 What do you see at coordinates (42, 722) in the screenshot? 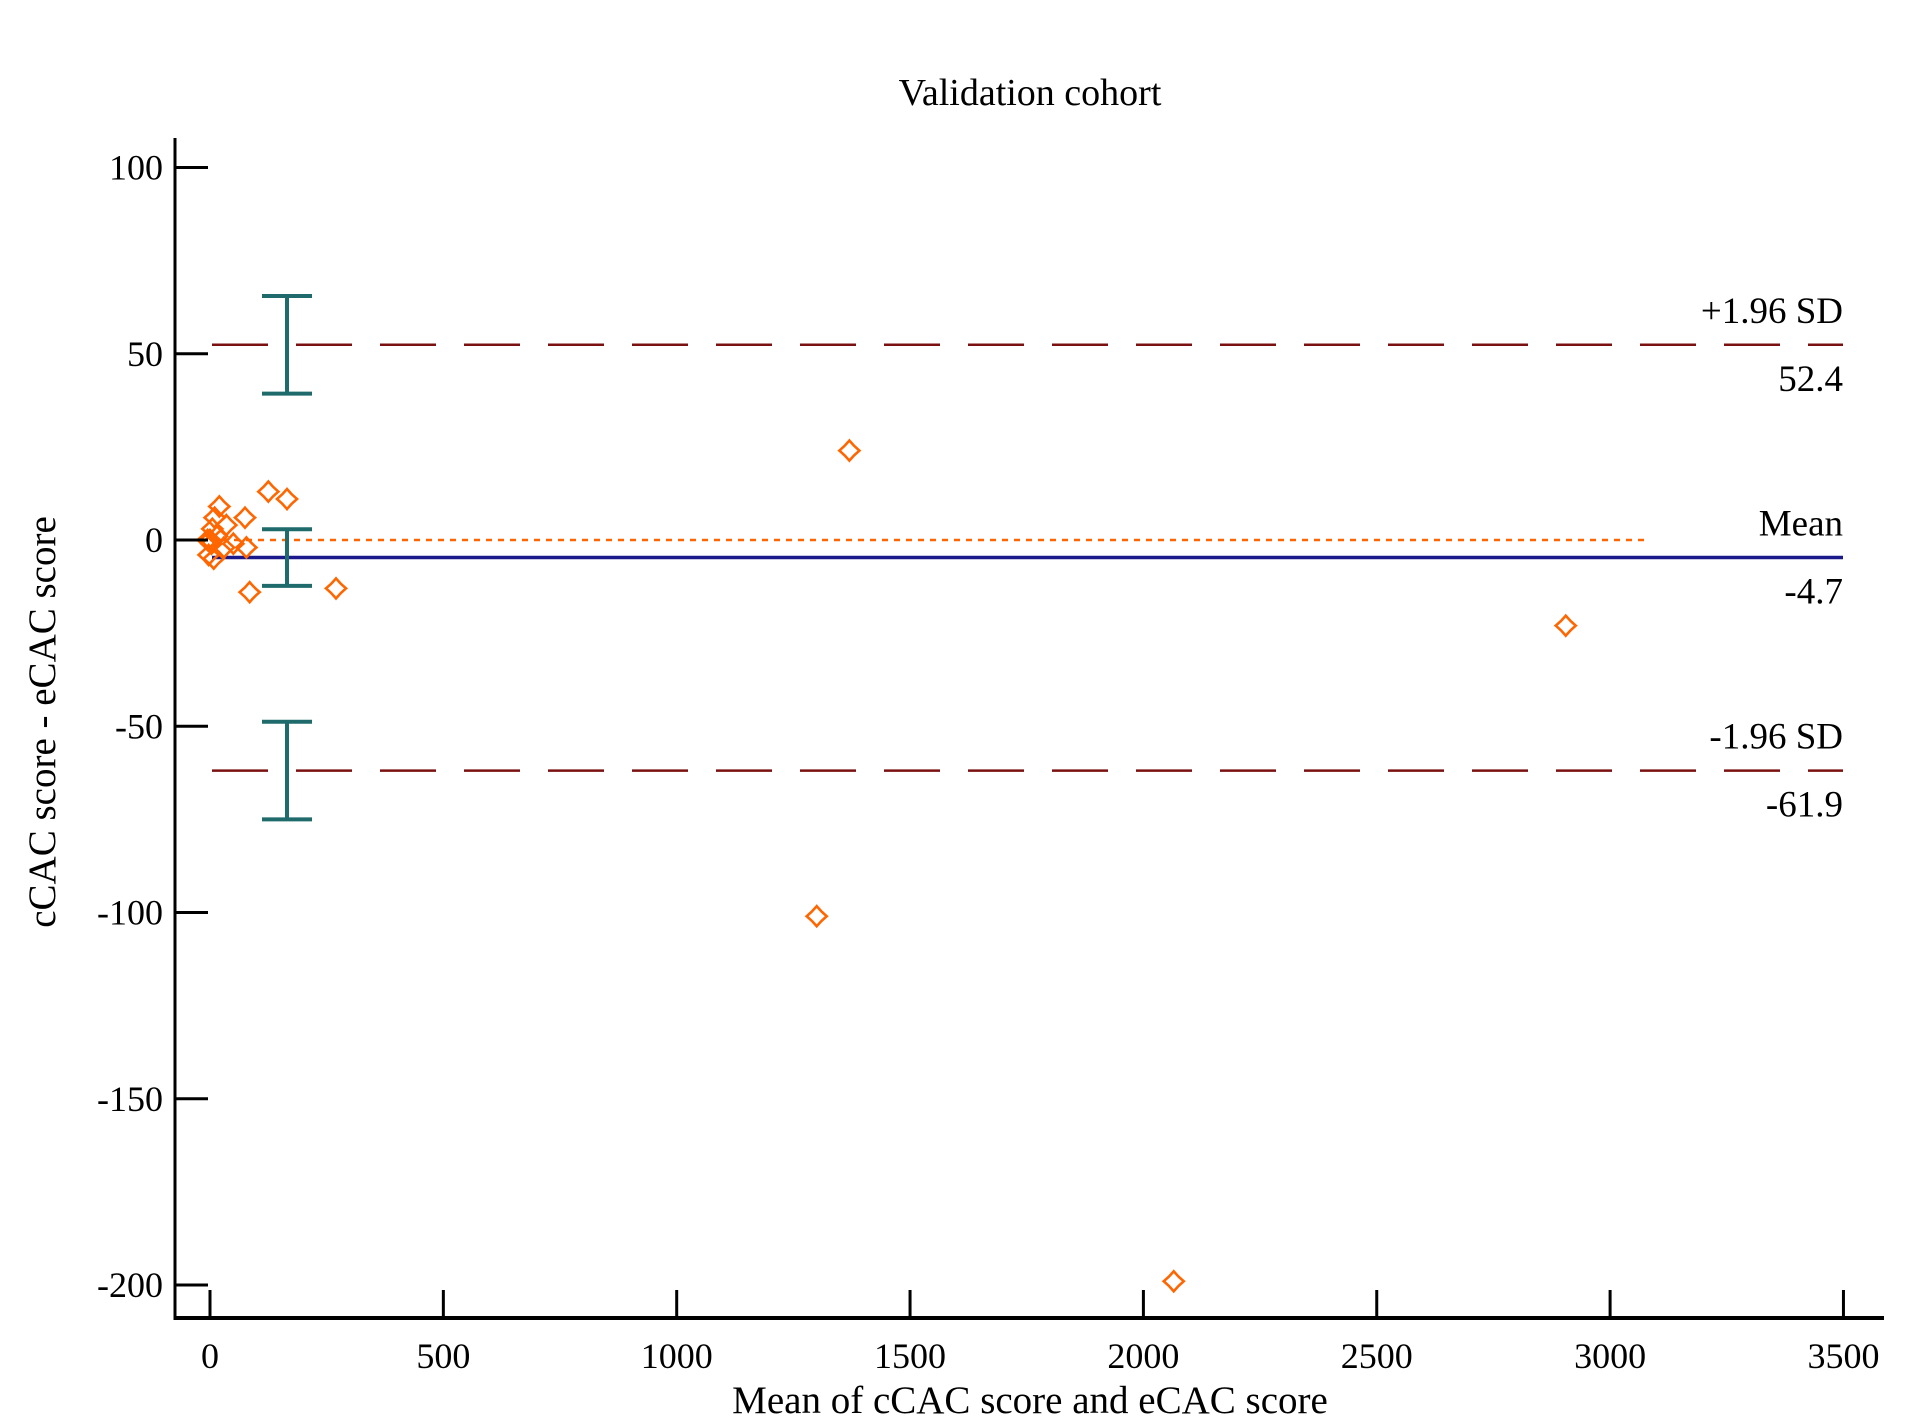
I see `y-axis-label: cCAC score - eCAC score` at bounding box center [42, 722].